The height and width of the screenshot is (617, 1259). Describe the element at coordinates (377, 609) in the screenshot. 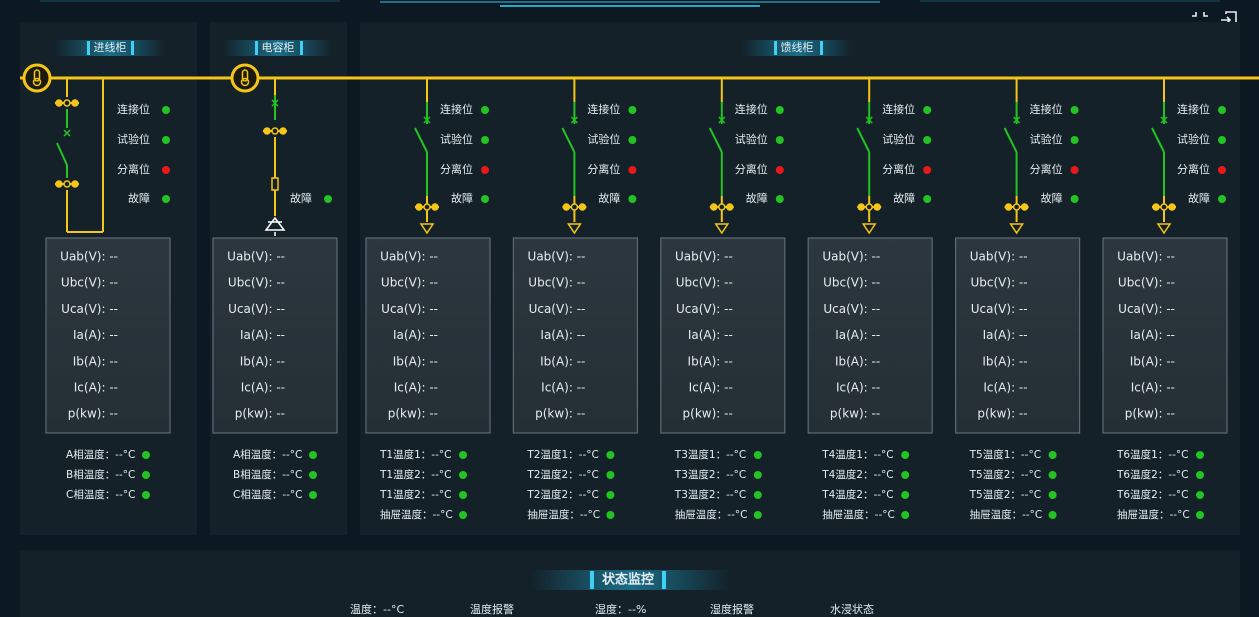

I see `monitor-item: 温度：--°C` at that location.